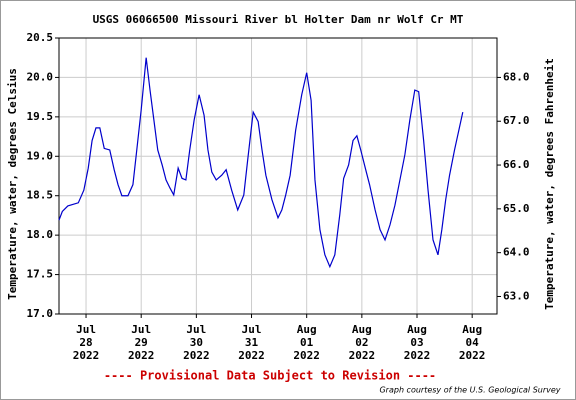  What do you see at coordinates (516, 252) in the screenshot?
I see `y2-tick-label: 64.0` at bounding box center [516, 252].